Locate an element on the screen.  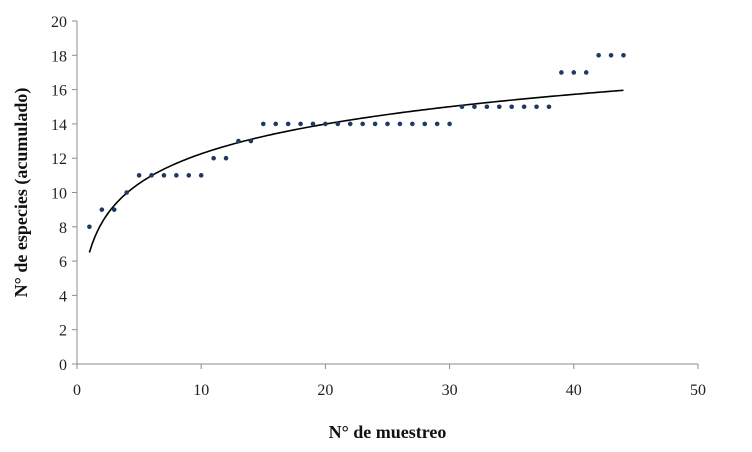
y-ticks: 0 2 4 6 8 10 12 14 16 18 20 is located at coordinates (64, 194).